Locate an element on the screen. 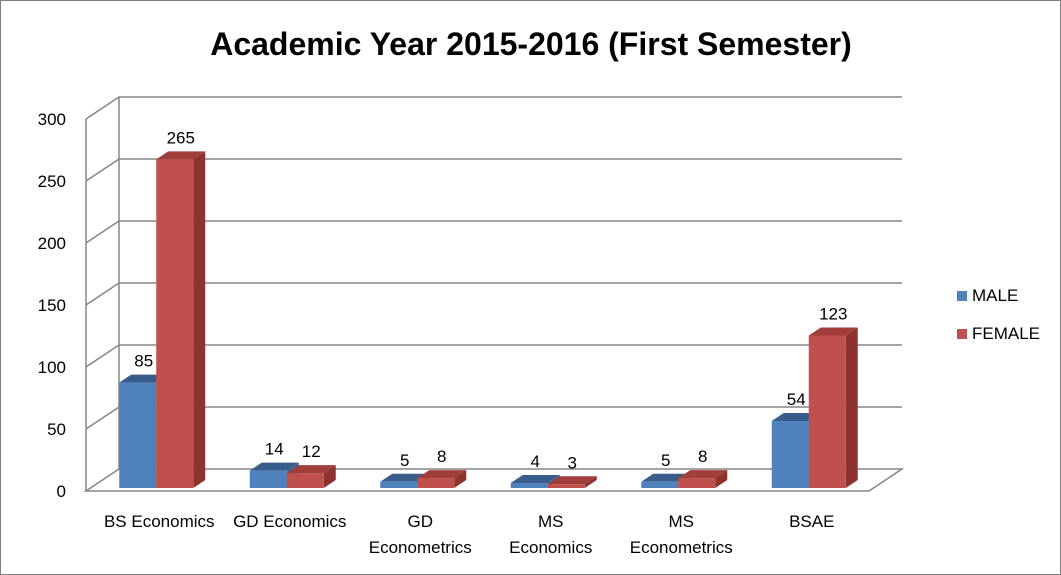  data-label: 14 is located at coordinates (274, 449).